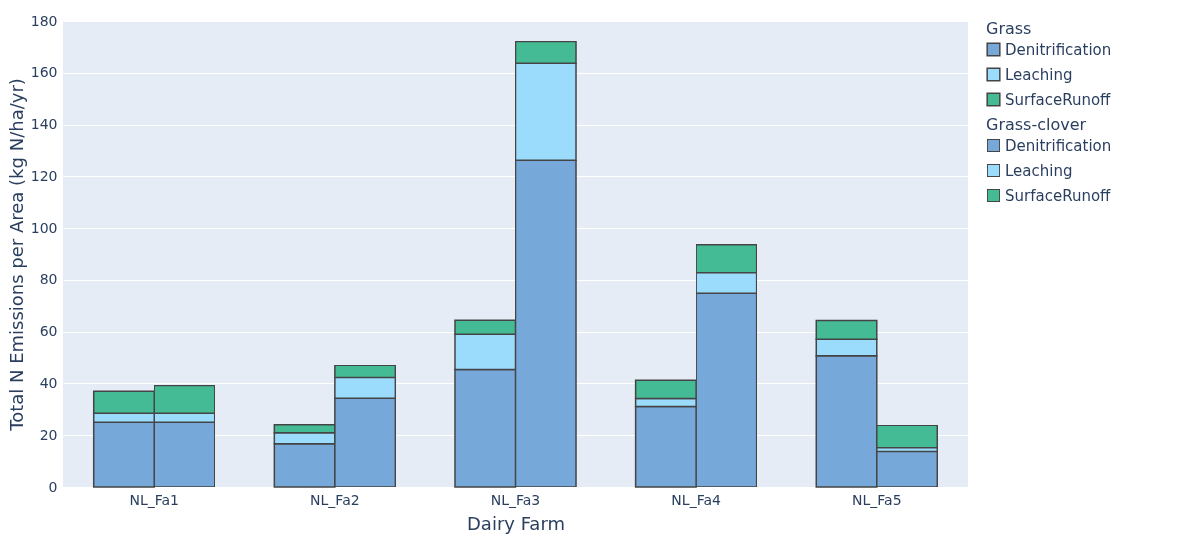  I want to click on x-tick-label: NL_Fa1, so click(154, 499).